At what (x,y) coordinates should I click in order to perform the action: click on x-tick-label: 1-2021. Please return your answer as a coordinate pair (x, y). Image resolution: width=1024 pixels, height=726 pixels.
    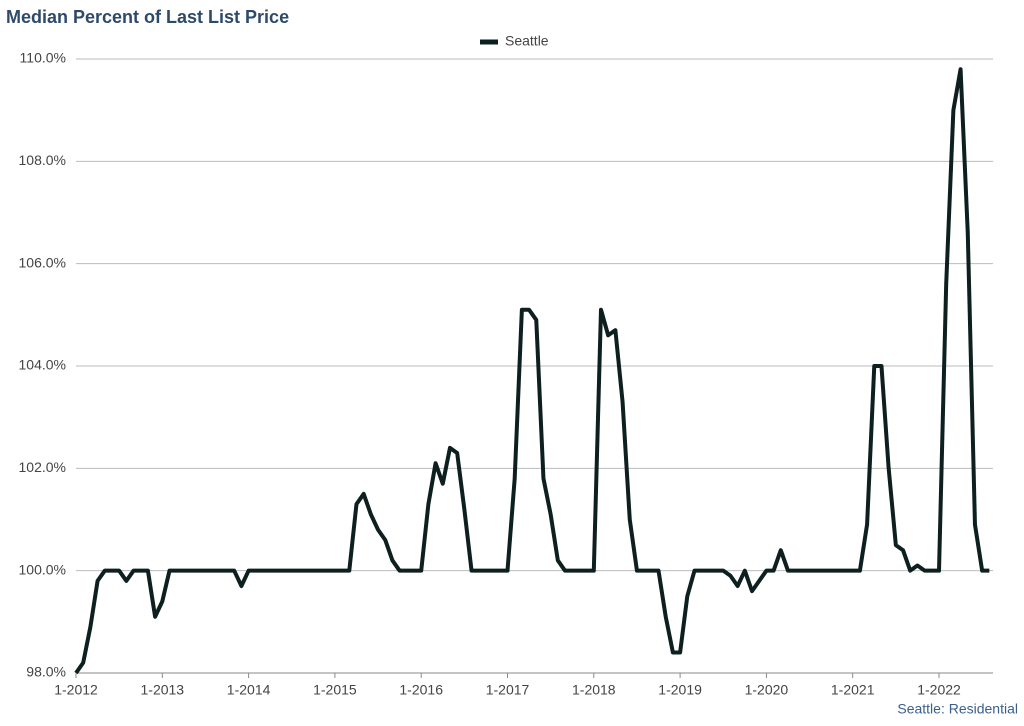
    Looking at the image, I should click on (853, 690).